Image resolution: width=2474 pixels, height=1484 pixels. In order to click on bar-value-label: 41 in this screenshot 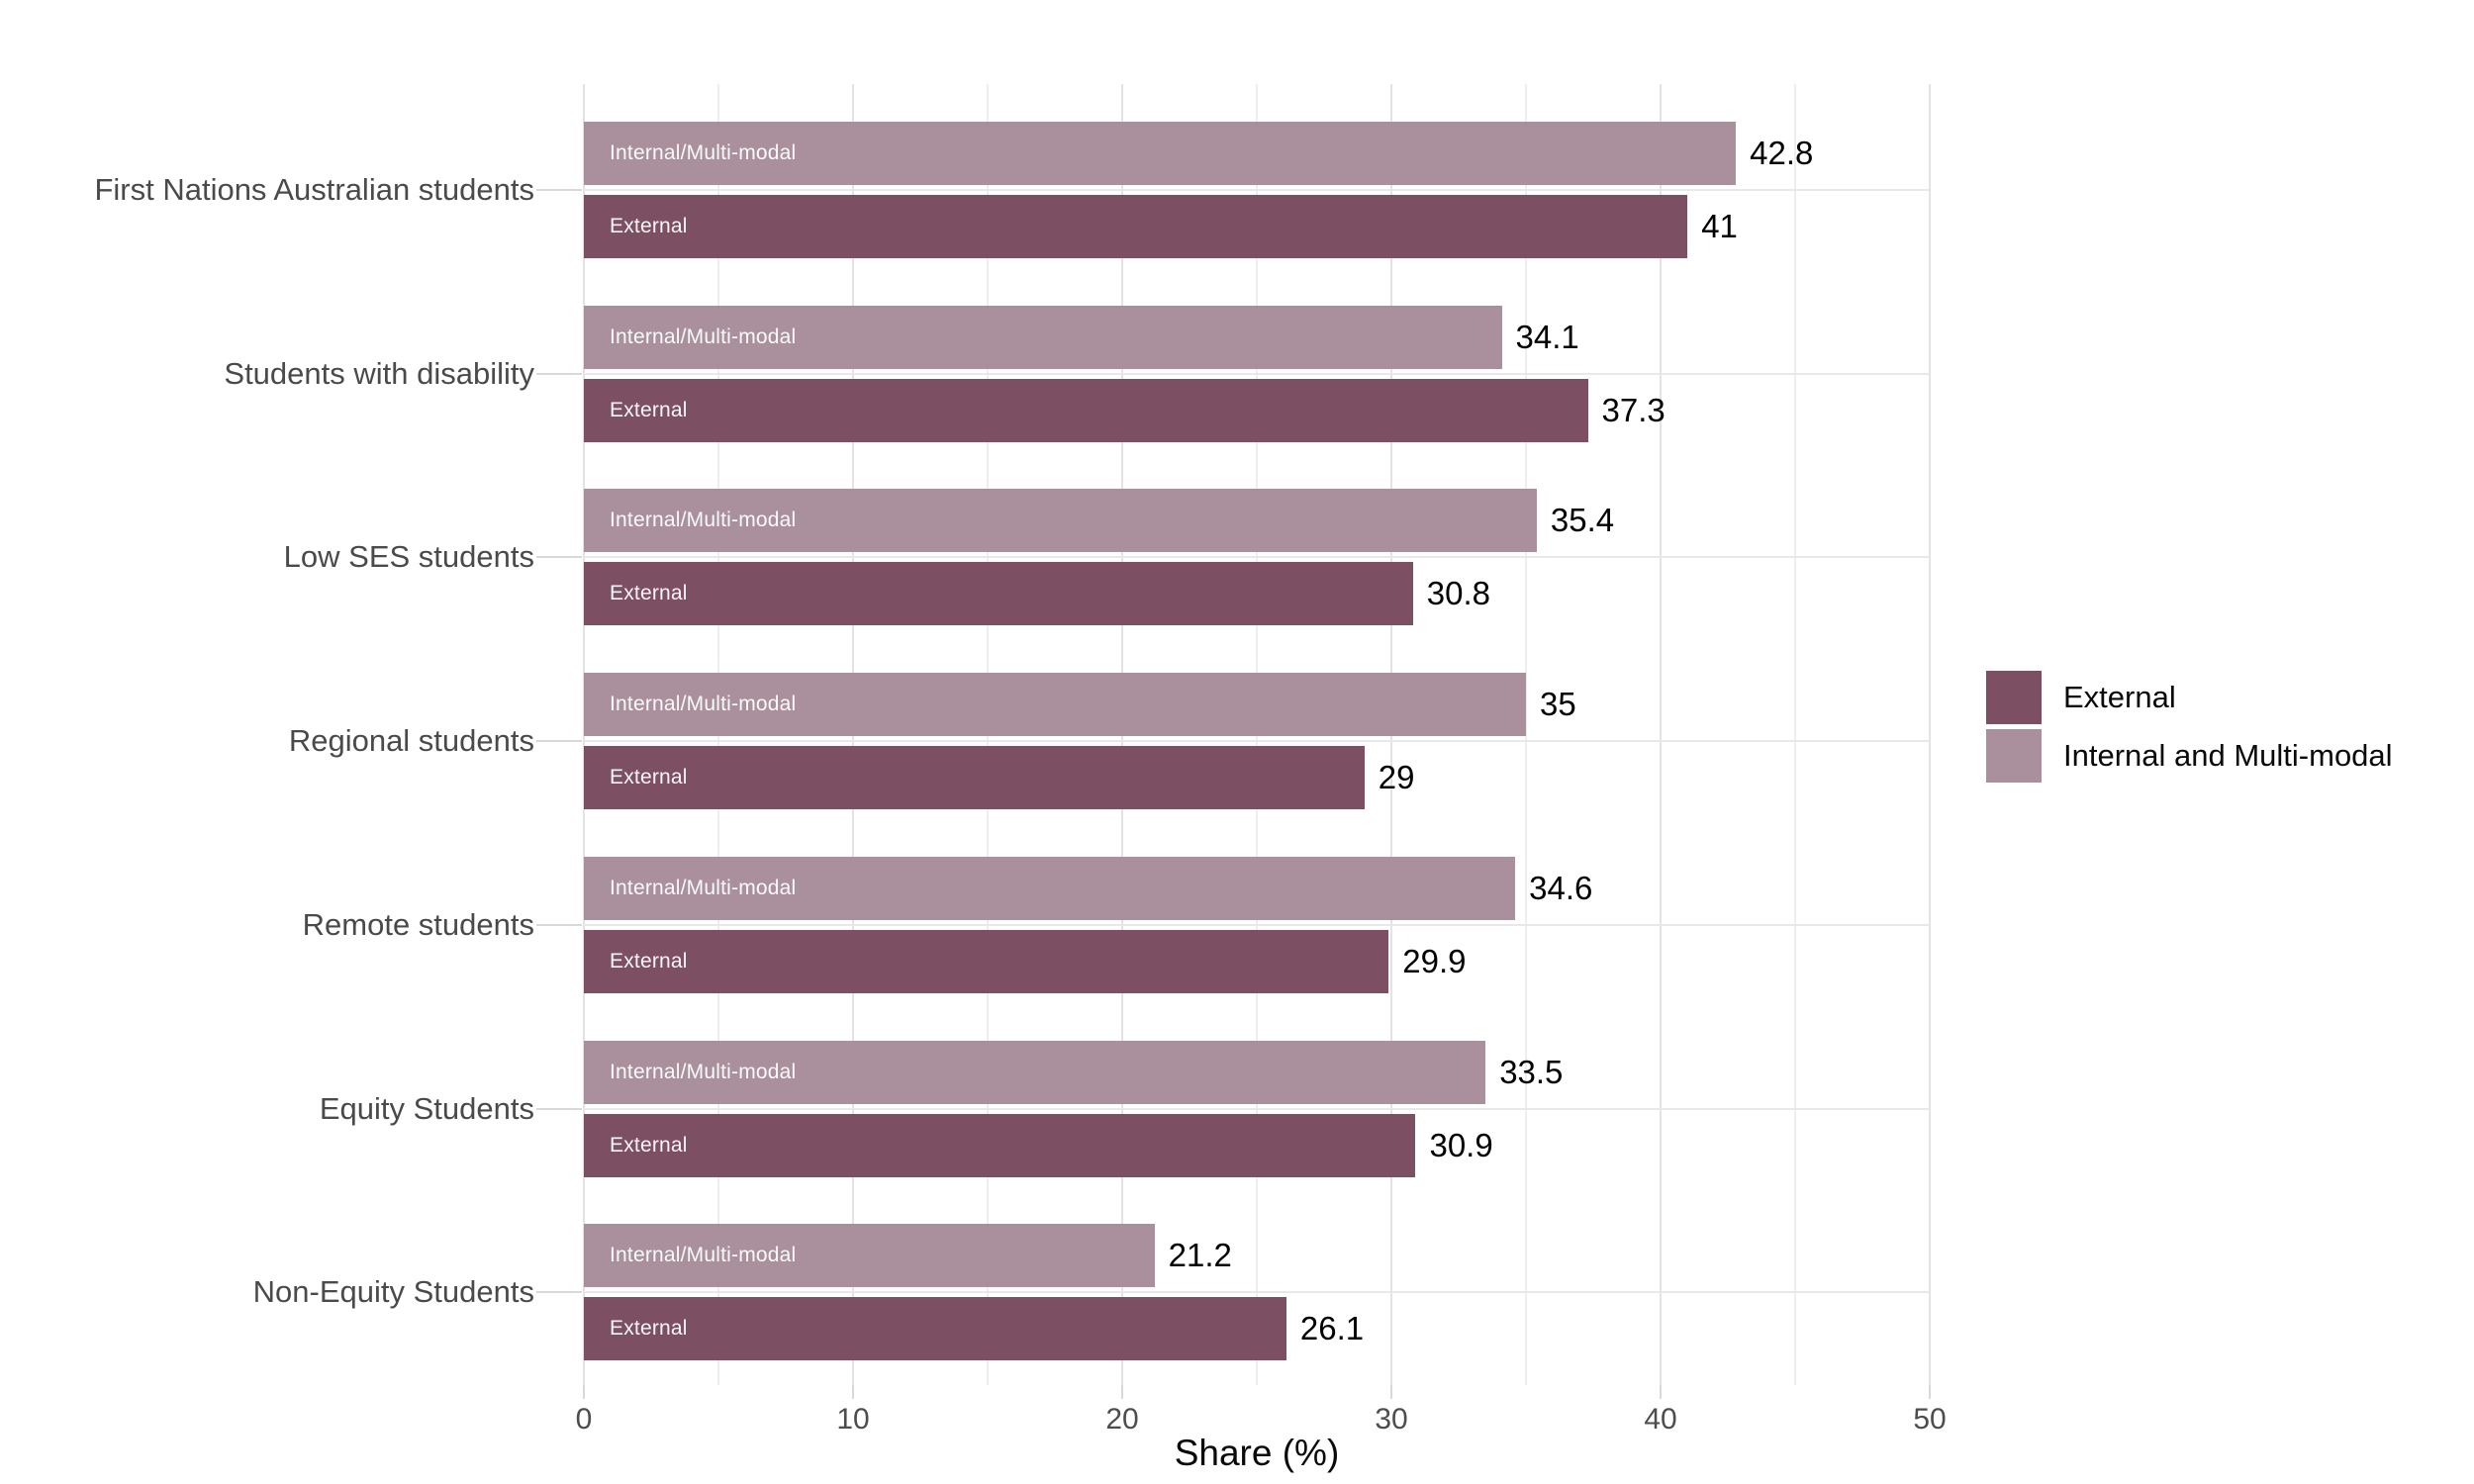, I will do `click(1719, 226)`.